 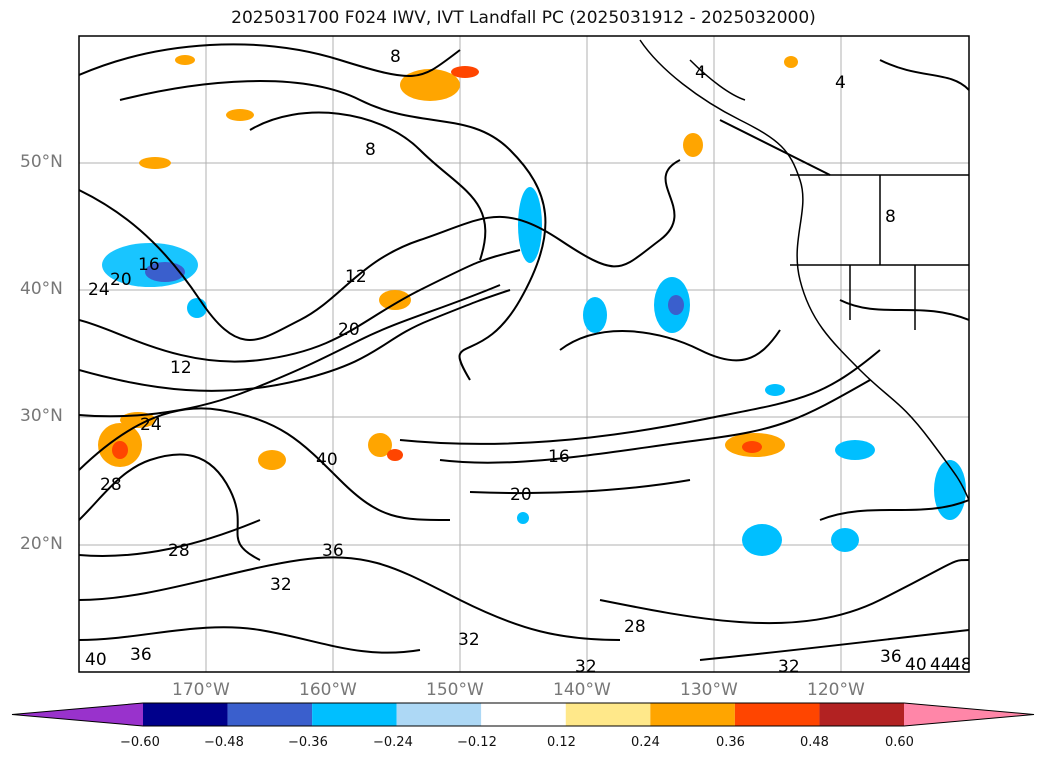 I want to click on contour-label: 48, so click(x=961, y=665).